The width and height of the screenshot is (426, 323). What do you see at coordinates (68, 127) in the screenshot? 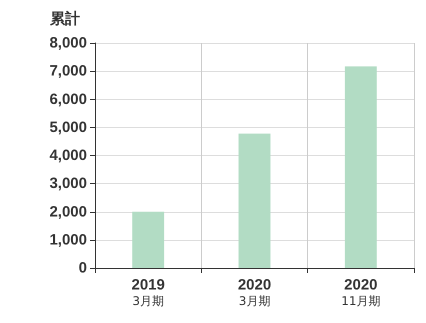
I see `y-tick-label: 5,000` at bounding box center [68, 127].